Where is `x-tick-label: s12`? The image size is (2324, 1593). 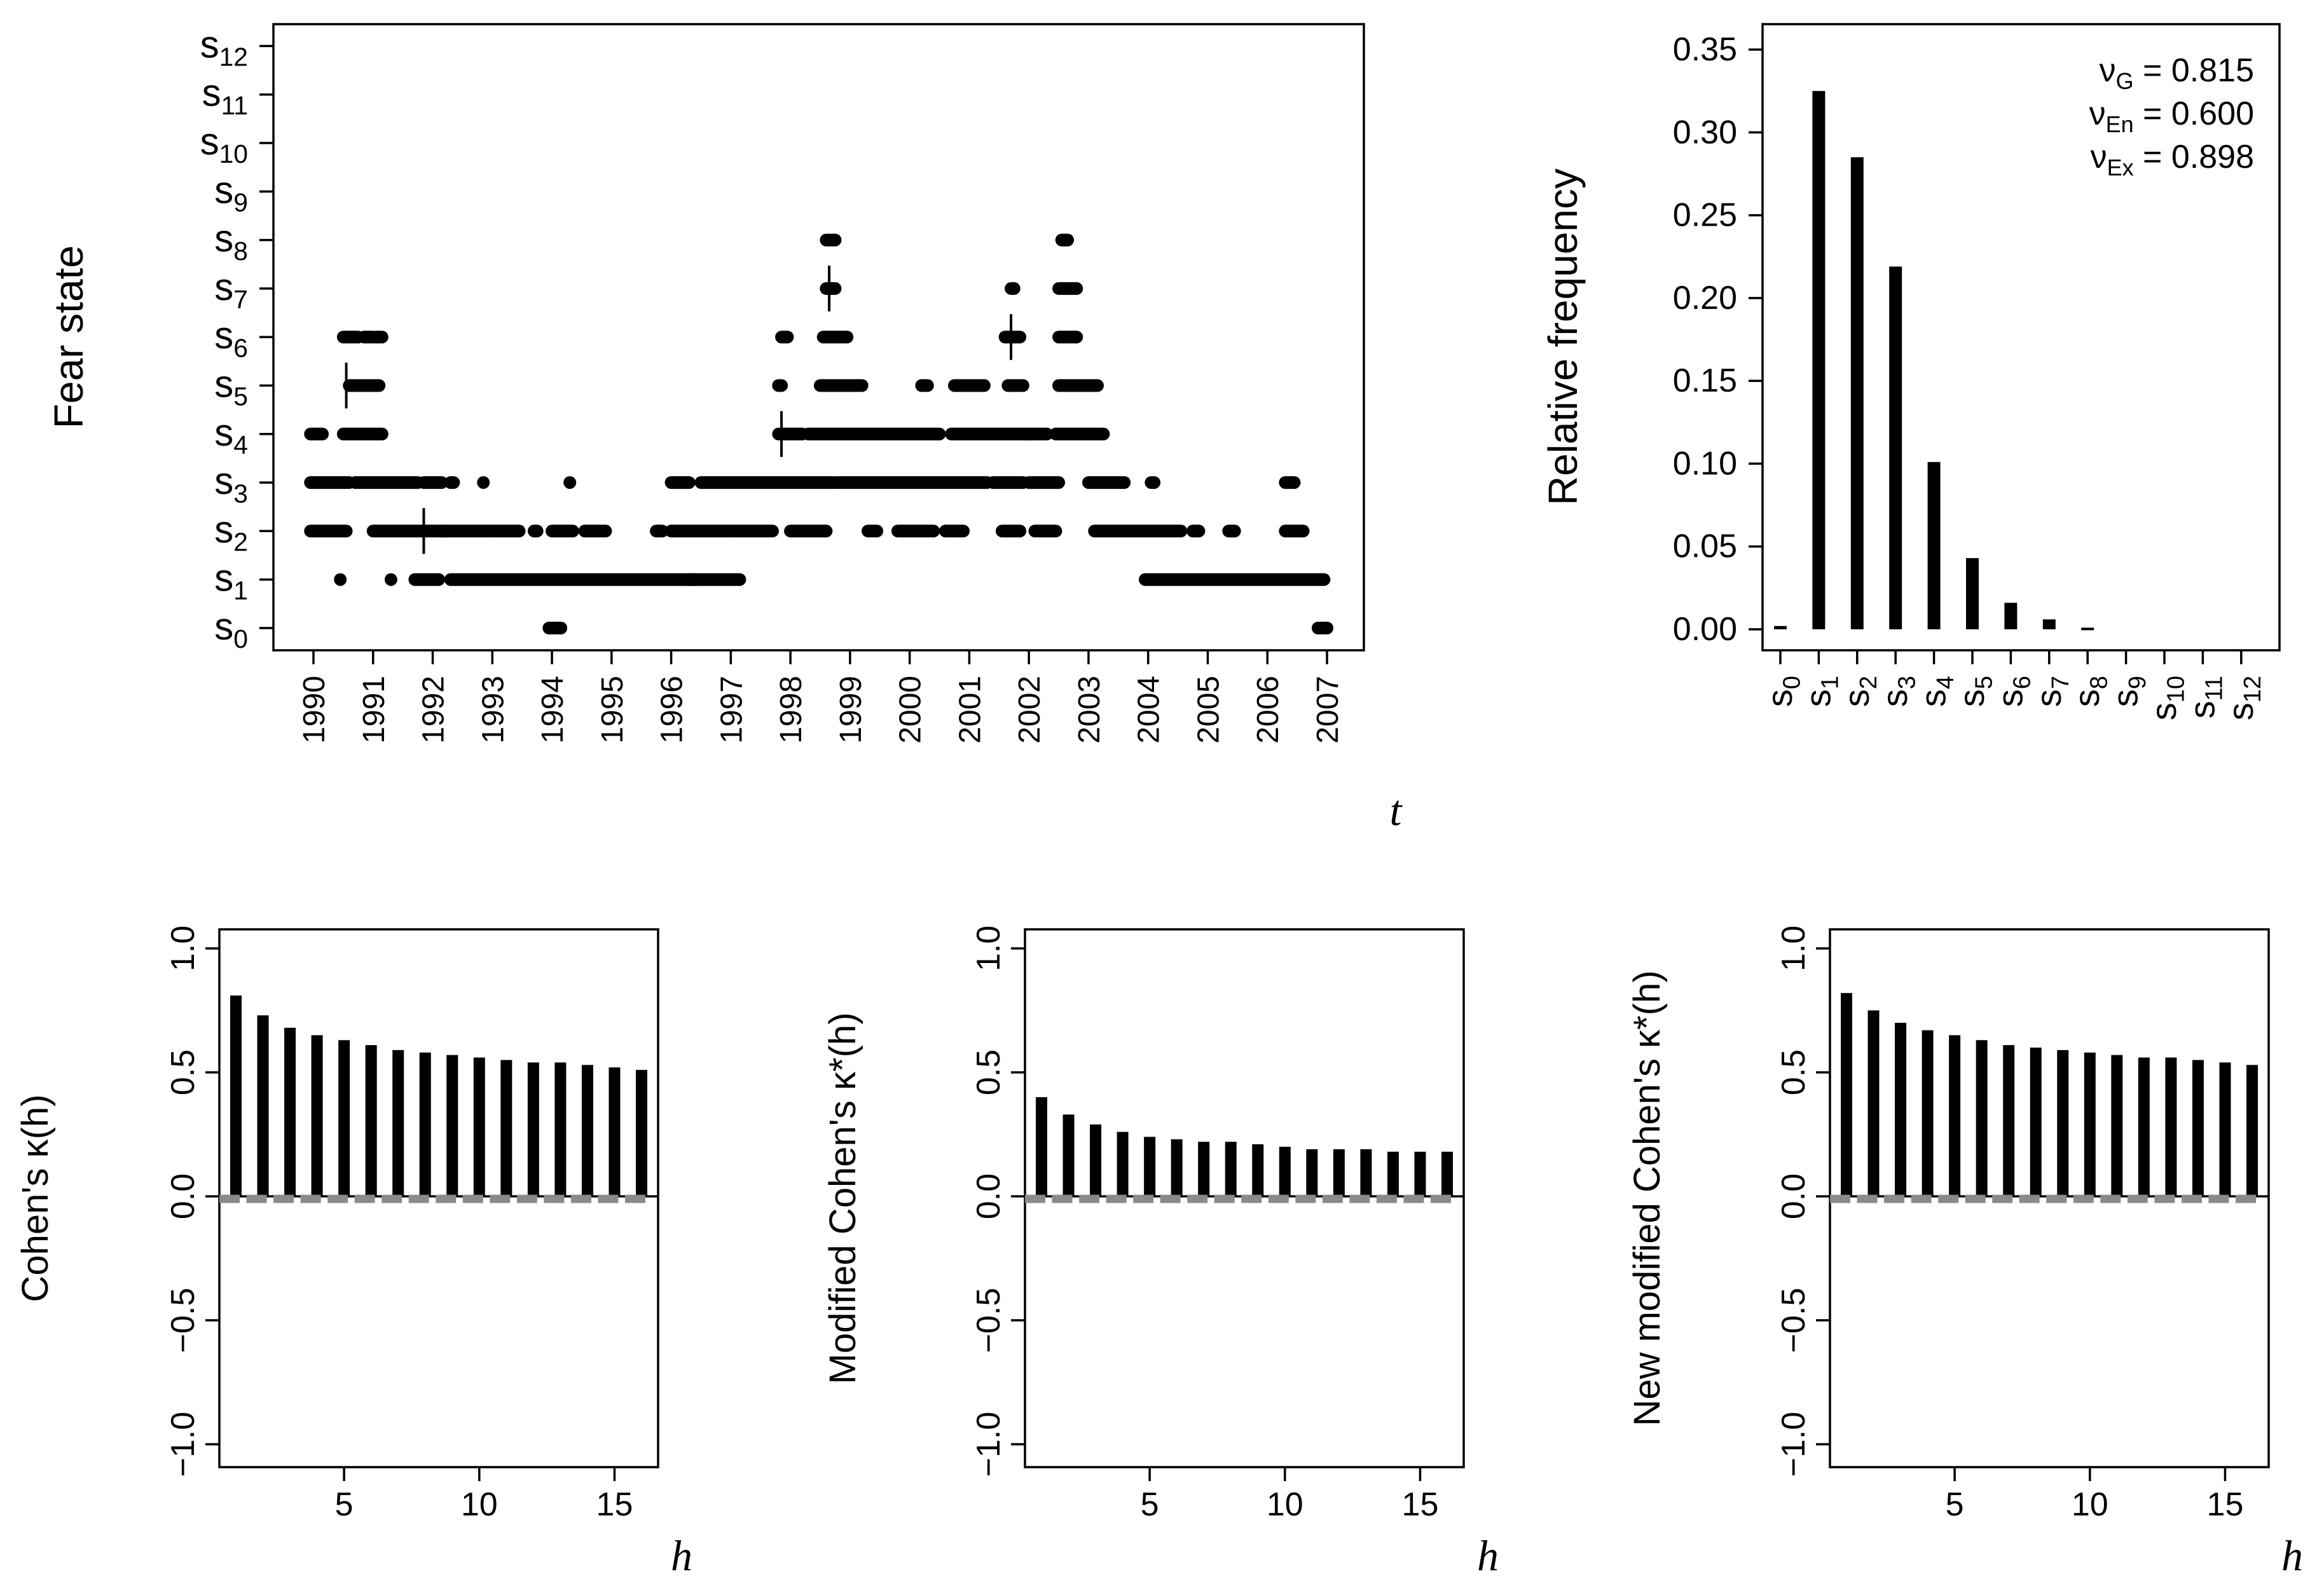
x-tick-label: s12 is located at coordinates (2243, 698).